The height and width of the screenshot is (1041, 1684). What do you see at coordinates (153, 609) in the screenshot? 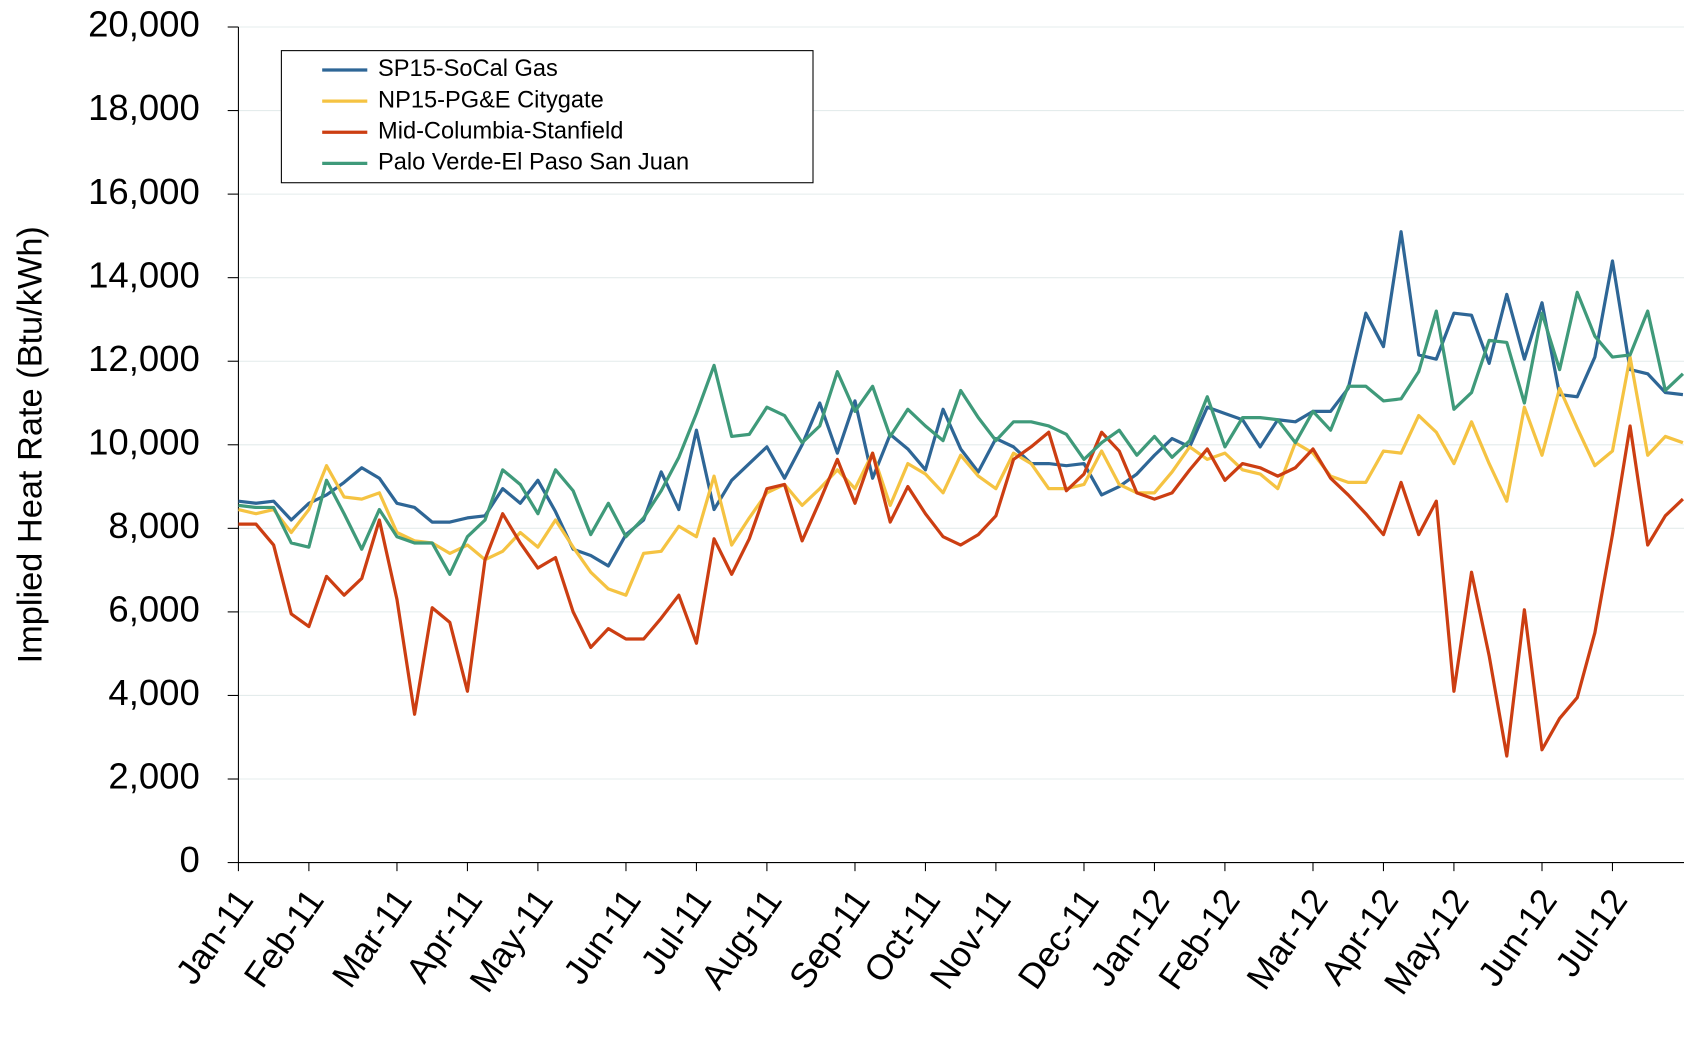
I see `y-tick-label: 6,000` at bounding box center [153, 609].